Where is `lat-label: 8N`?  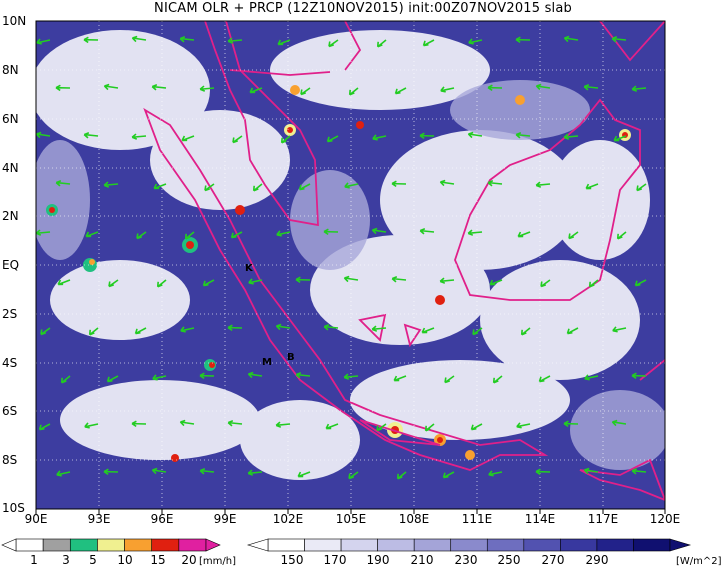 lat-label: 8N is located at coordinates (10, 70).